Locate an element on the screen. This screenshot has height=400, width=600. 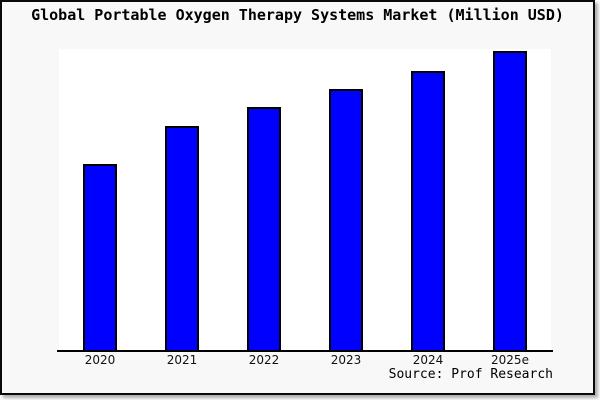
x-tick-label-2022: 2022 is located at coordinates (264, 360).